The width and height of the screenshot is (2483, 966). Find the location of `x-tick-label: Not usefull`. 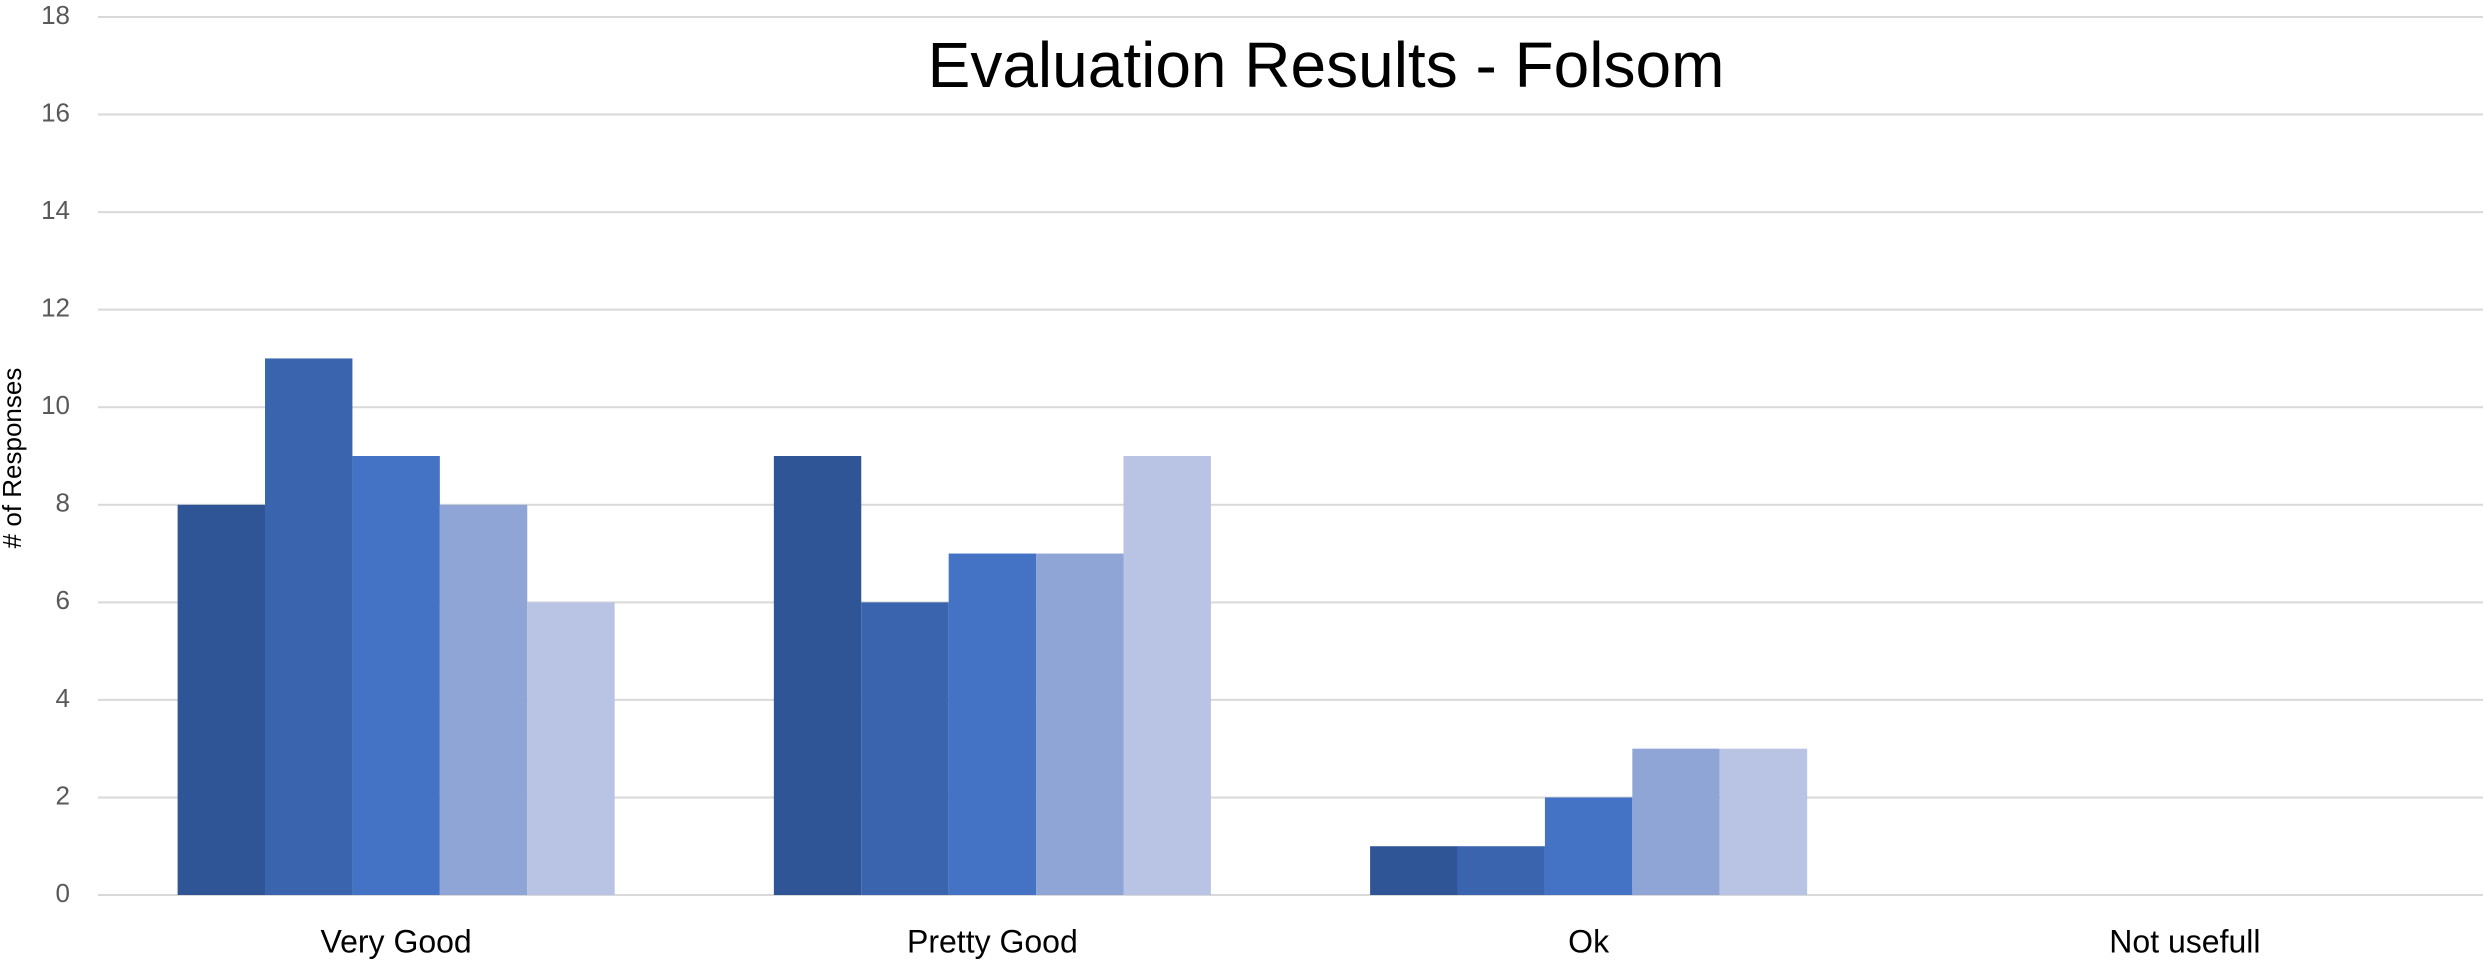

x-tick-label: Not usefull is located at coordinates (2184, 941).